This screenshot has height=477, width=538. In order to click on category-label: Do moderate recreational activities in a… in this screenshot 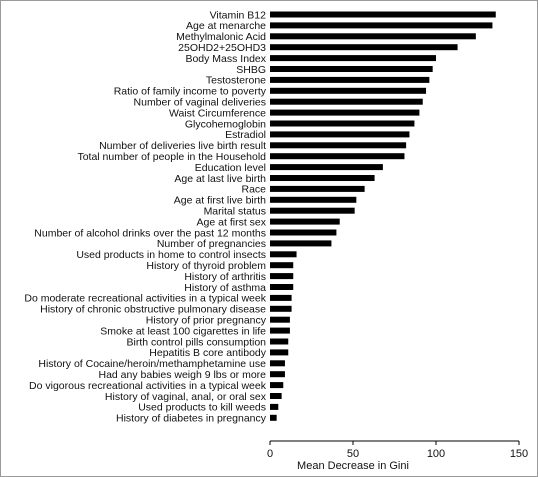, I will do `click(145, 299)`.